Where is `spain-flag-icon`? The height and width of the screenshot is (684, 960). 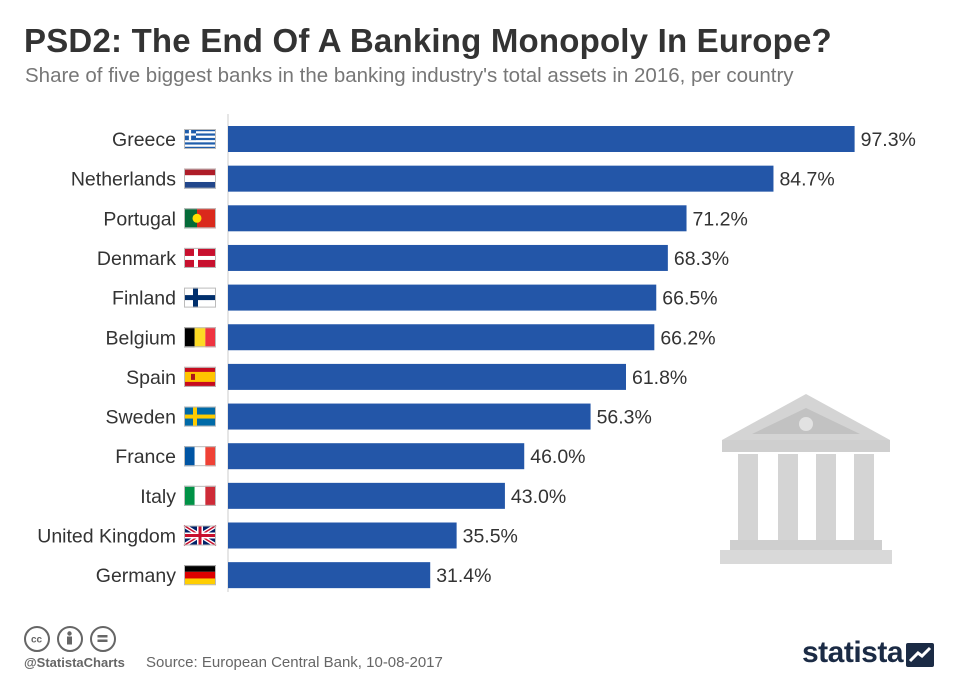
spain-flag-icon is located at coordinates (200, 376).